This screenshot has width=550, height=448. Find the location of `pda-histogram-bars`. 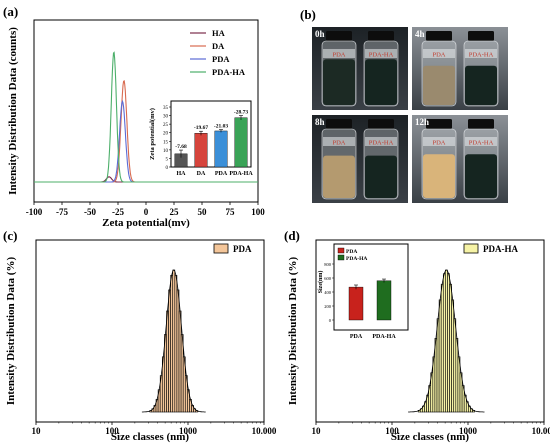

pda-histogram-bars is located at coordinates (174, 341).